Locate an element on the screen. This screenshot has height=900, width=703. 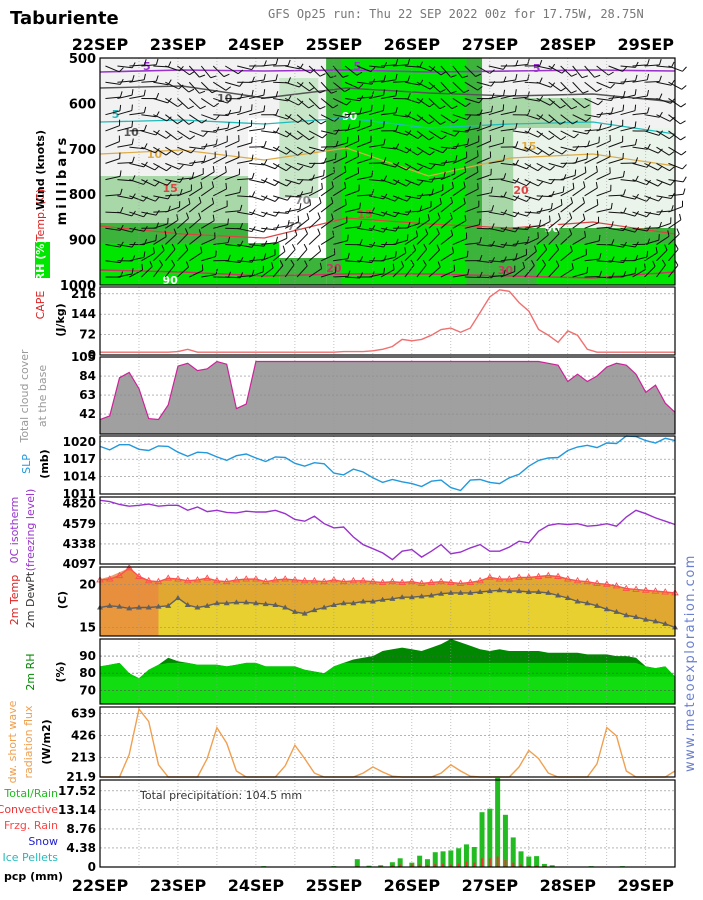
date-label-top: 26SEP is located at coordinates (412, 44).